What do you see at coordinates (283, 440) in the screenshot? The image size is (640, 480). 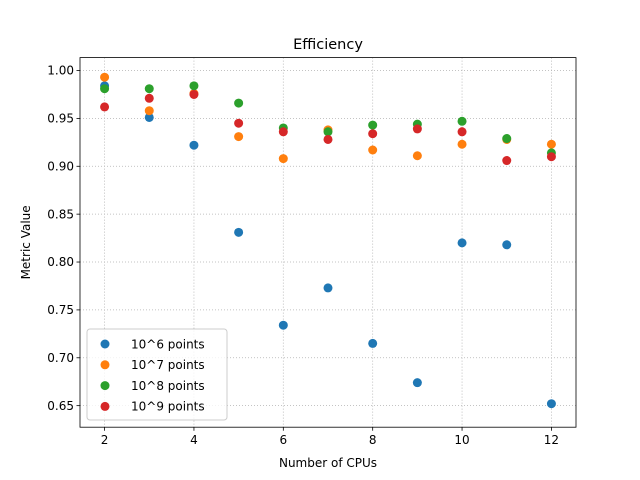 I see `x-tick-label: 6` at bounding box center [283, 440].